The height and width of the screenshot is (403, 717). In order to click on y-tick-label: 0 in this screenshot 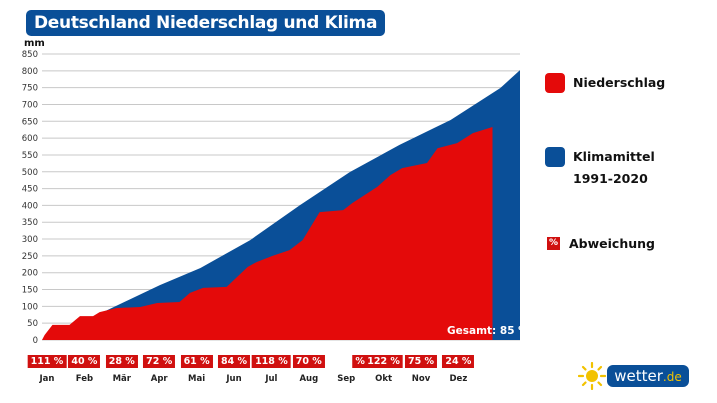, I will do `click(35, 341)`.